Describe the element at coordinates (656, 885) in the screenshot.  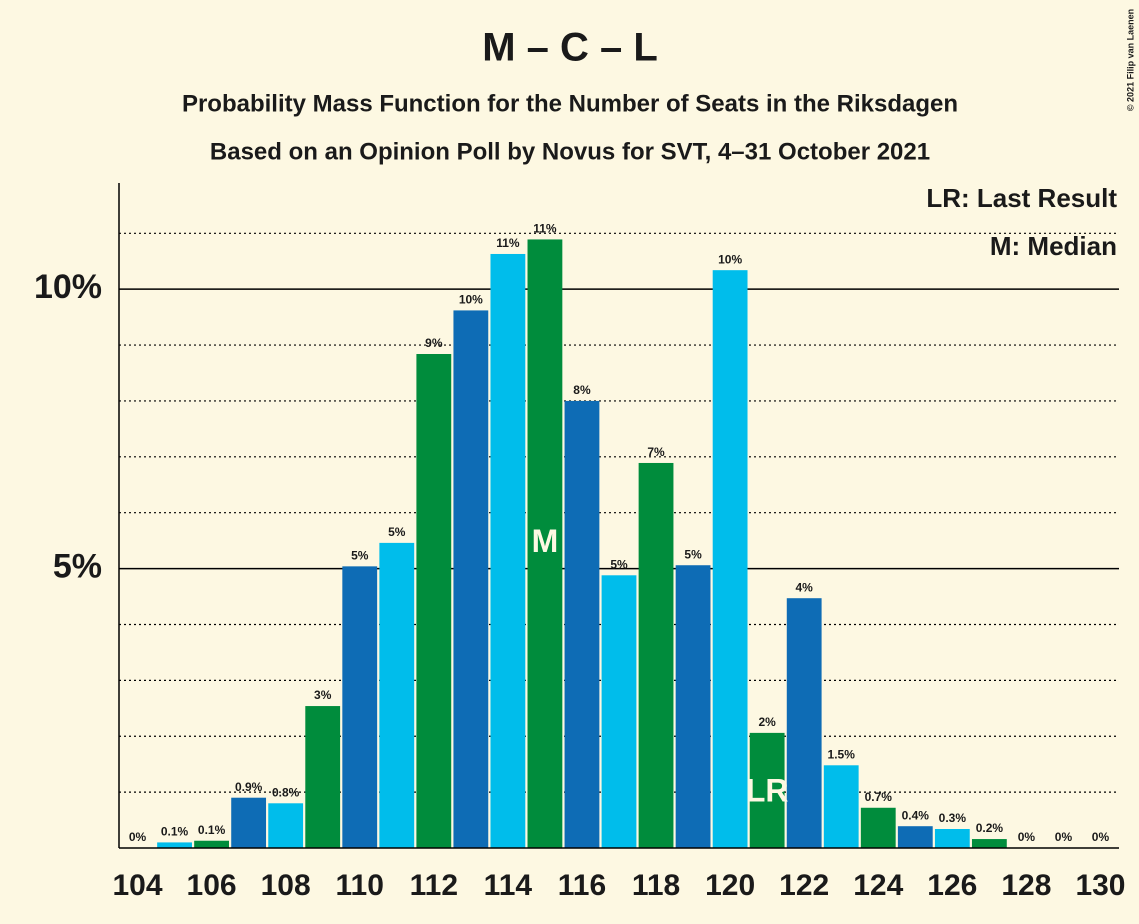
I see `x-tick-label: 118` at that location.